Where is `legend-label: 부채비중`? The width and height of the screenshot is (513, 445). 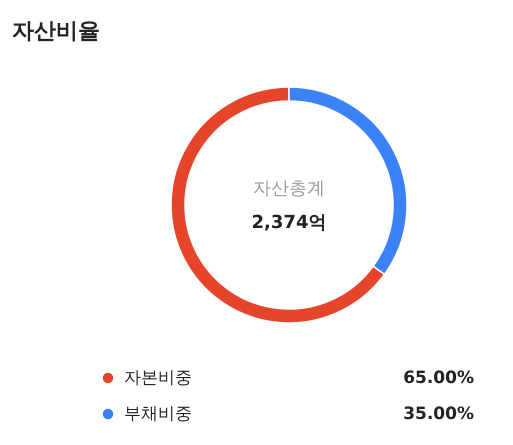
legend-label: 부채비중 is located at coordinates (158, 414).